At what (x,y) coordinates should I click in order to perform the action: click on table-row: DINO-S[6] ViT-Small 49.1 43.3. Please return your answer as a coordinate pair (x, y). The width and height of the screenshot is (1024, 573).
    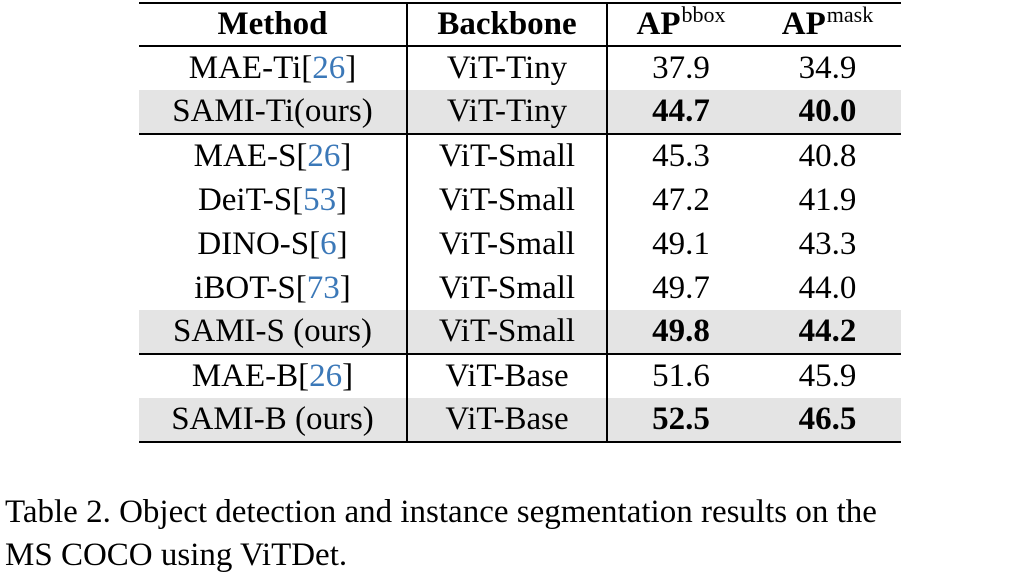
    Looking at the image, I should click on (520, 244).